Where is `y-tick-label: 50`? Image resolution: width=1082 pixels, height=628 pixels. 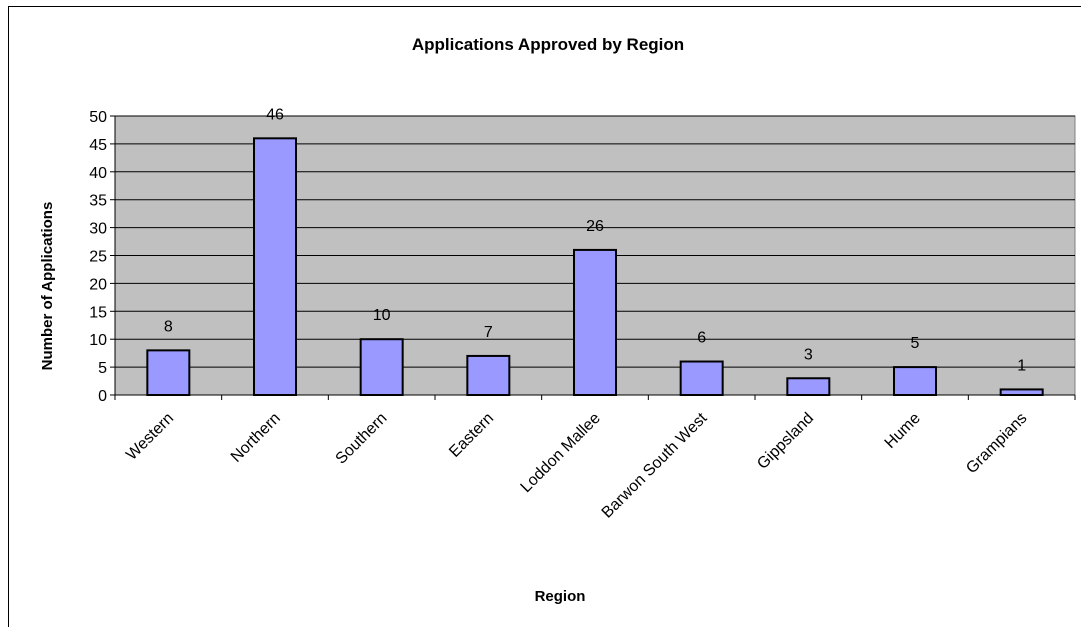 y-tick-label: 50 is located at coordinates (98, 117).